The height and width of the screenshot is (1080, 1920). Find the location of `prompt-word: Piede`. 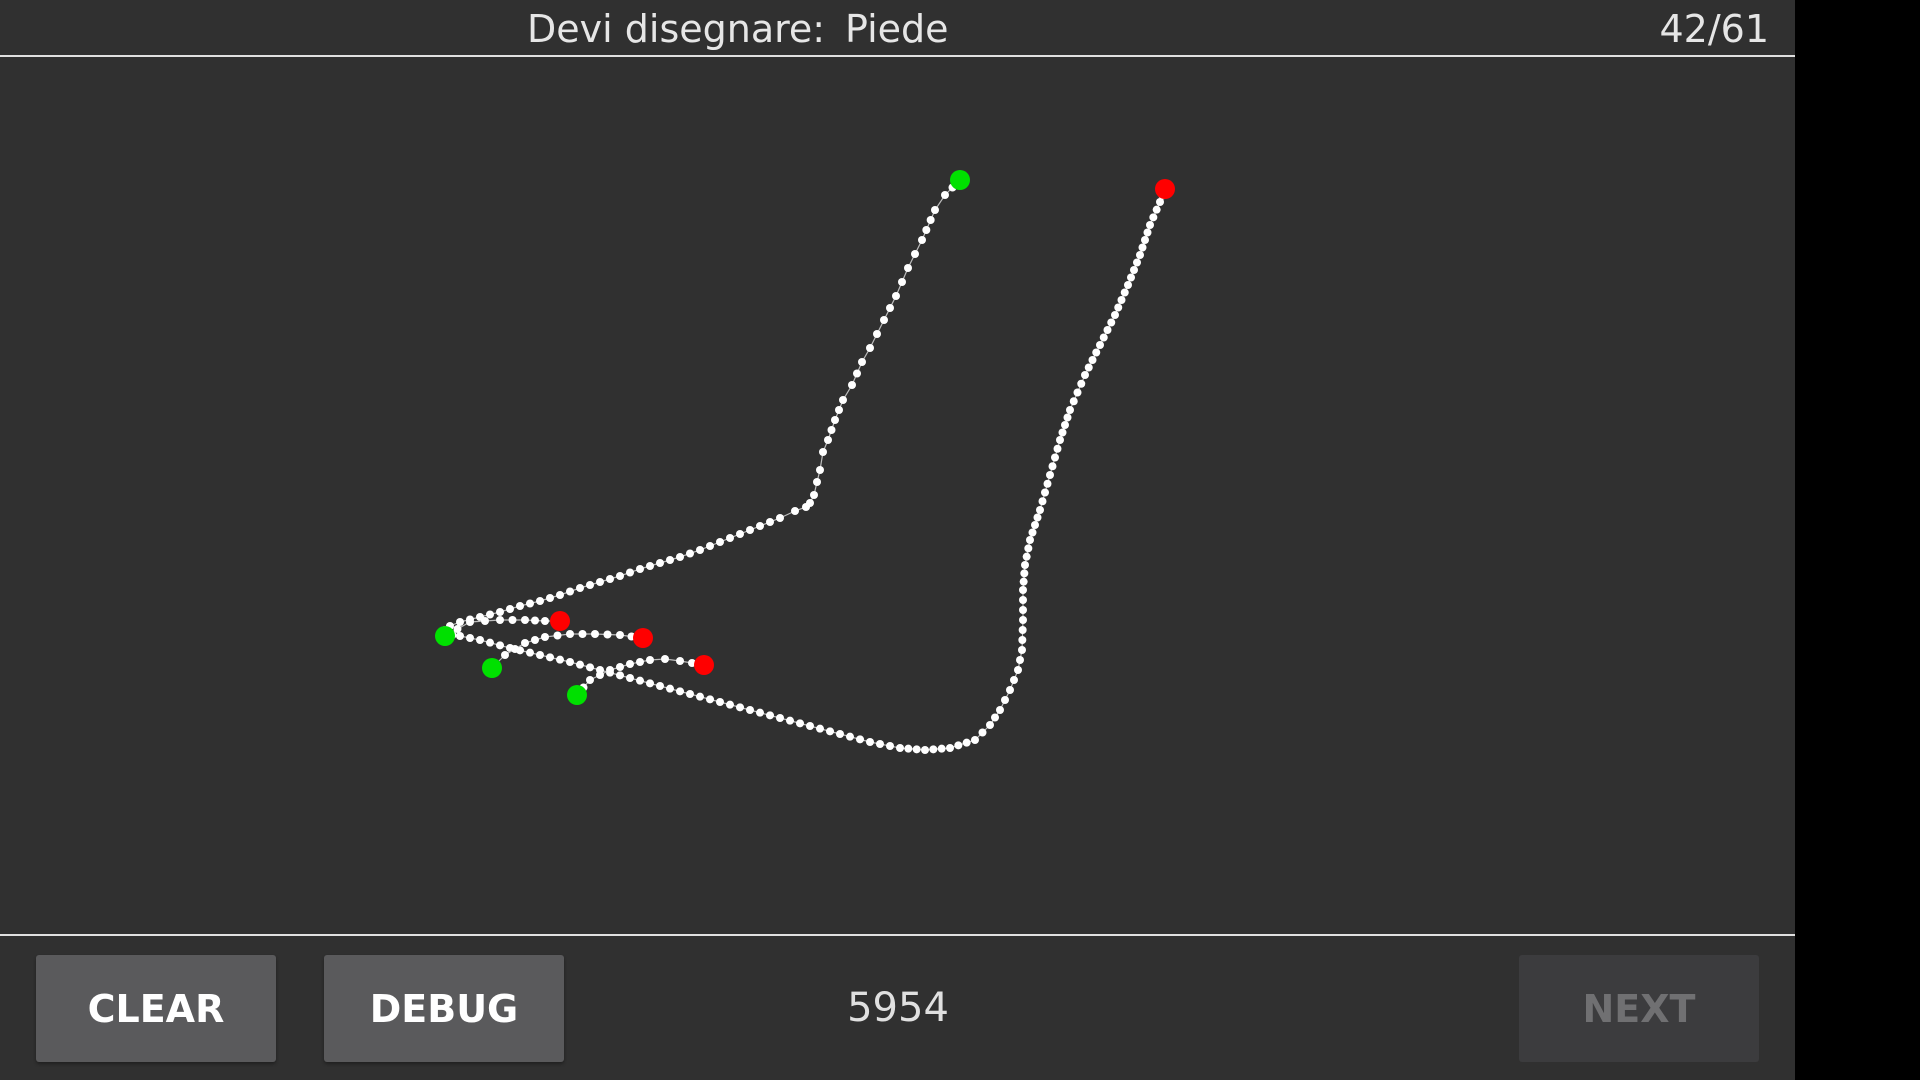

prompt-word: Piede is located at coordinates (897, 29).